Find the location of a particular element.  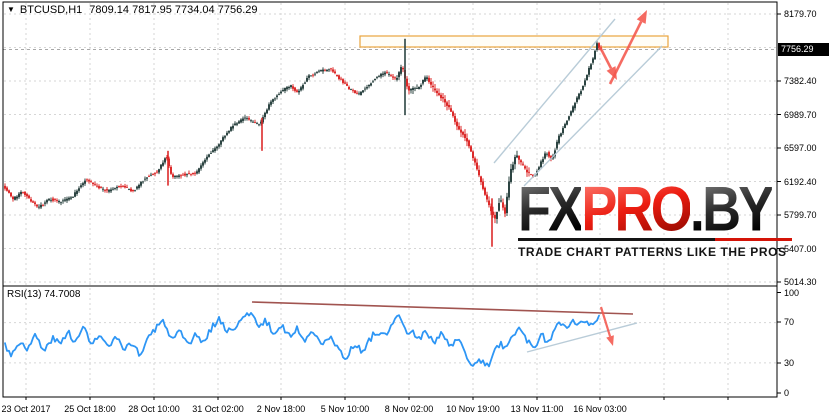

forecast-arrows is located at coordinates (622, 178).